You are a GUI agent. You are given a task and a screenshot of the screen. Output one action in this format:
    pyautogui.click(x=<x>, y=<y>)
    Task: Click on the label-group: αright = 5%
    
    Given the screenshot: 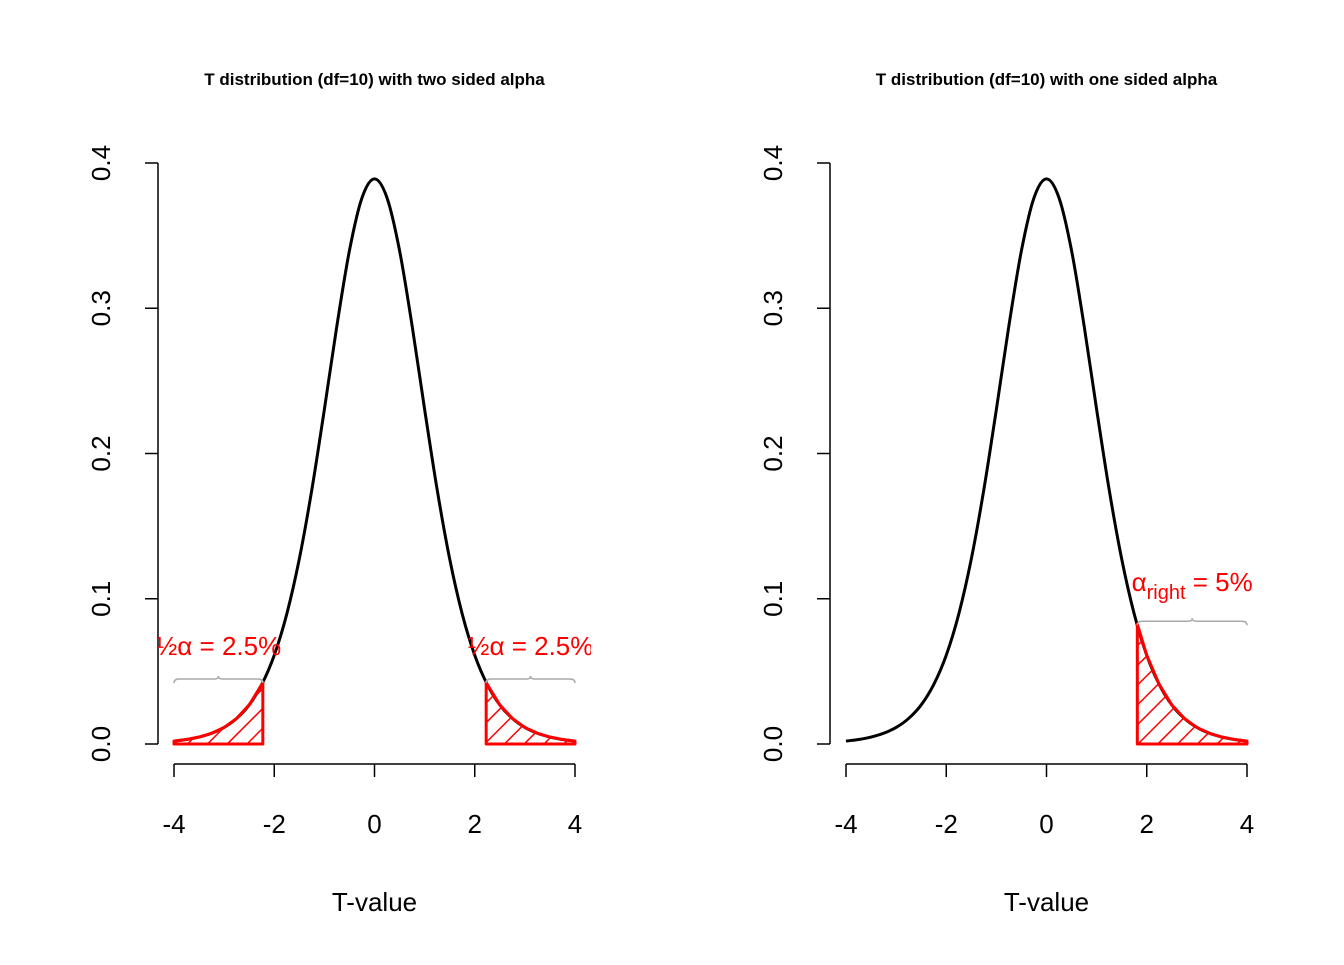 What is the action you would take?
    pyautogui.click(x=1192, y=596)
    